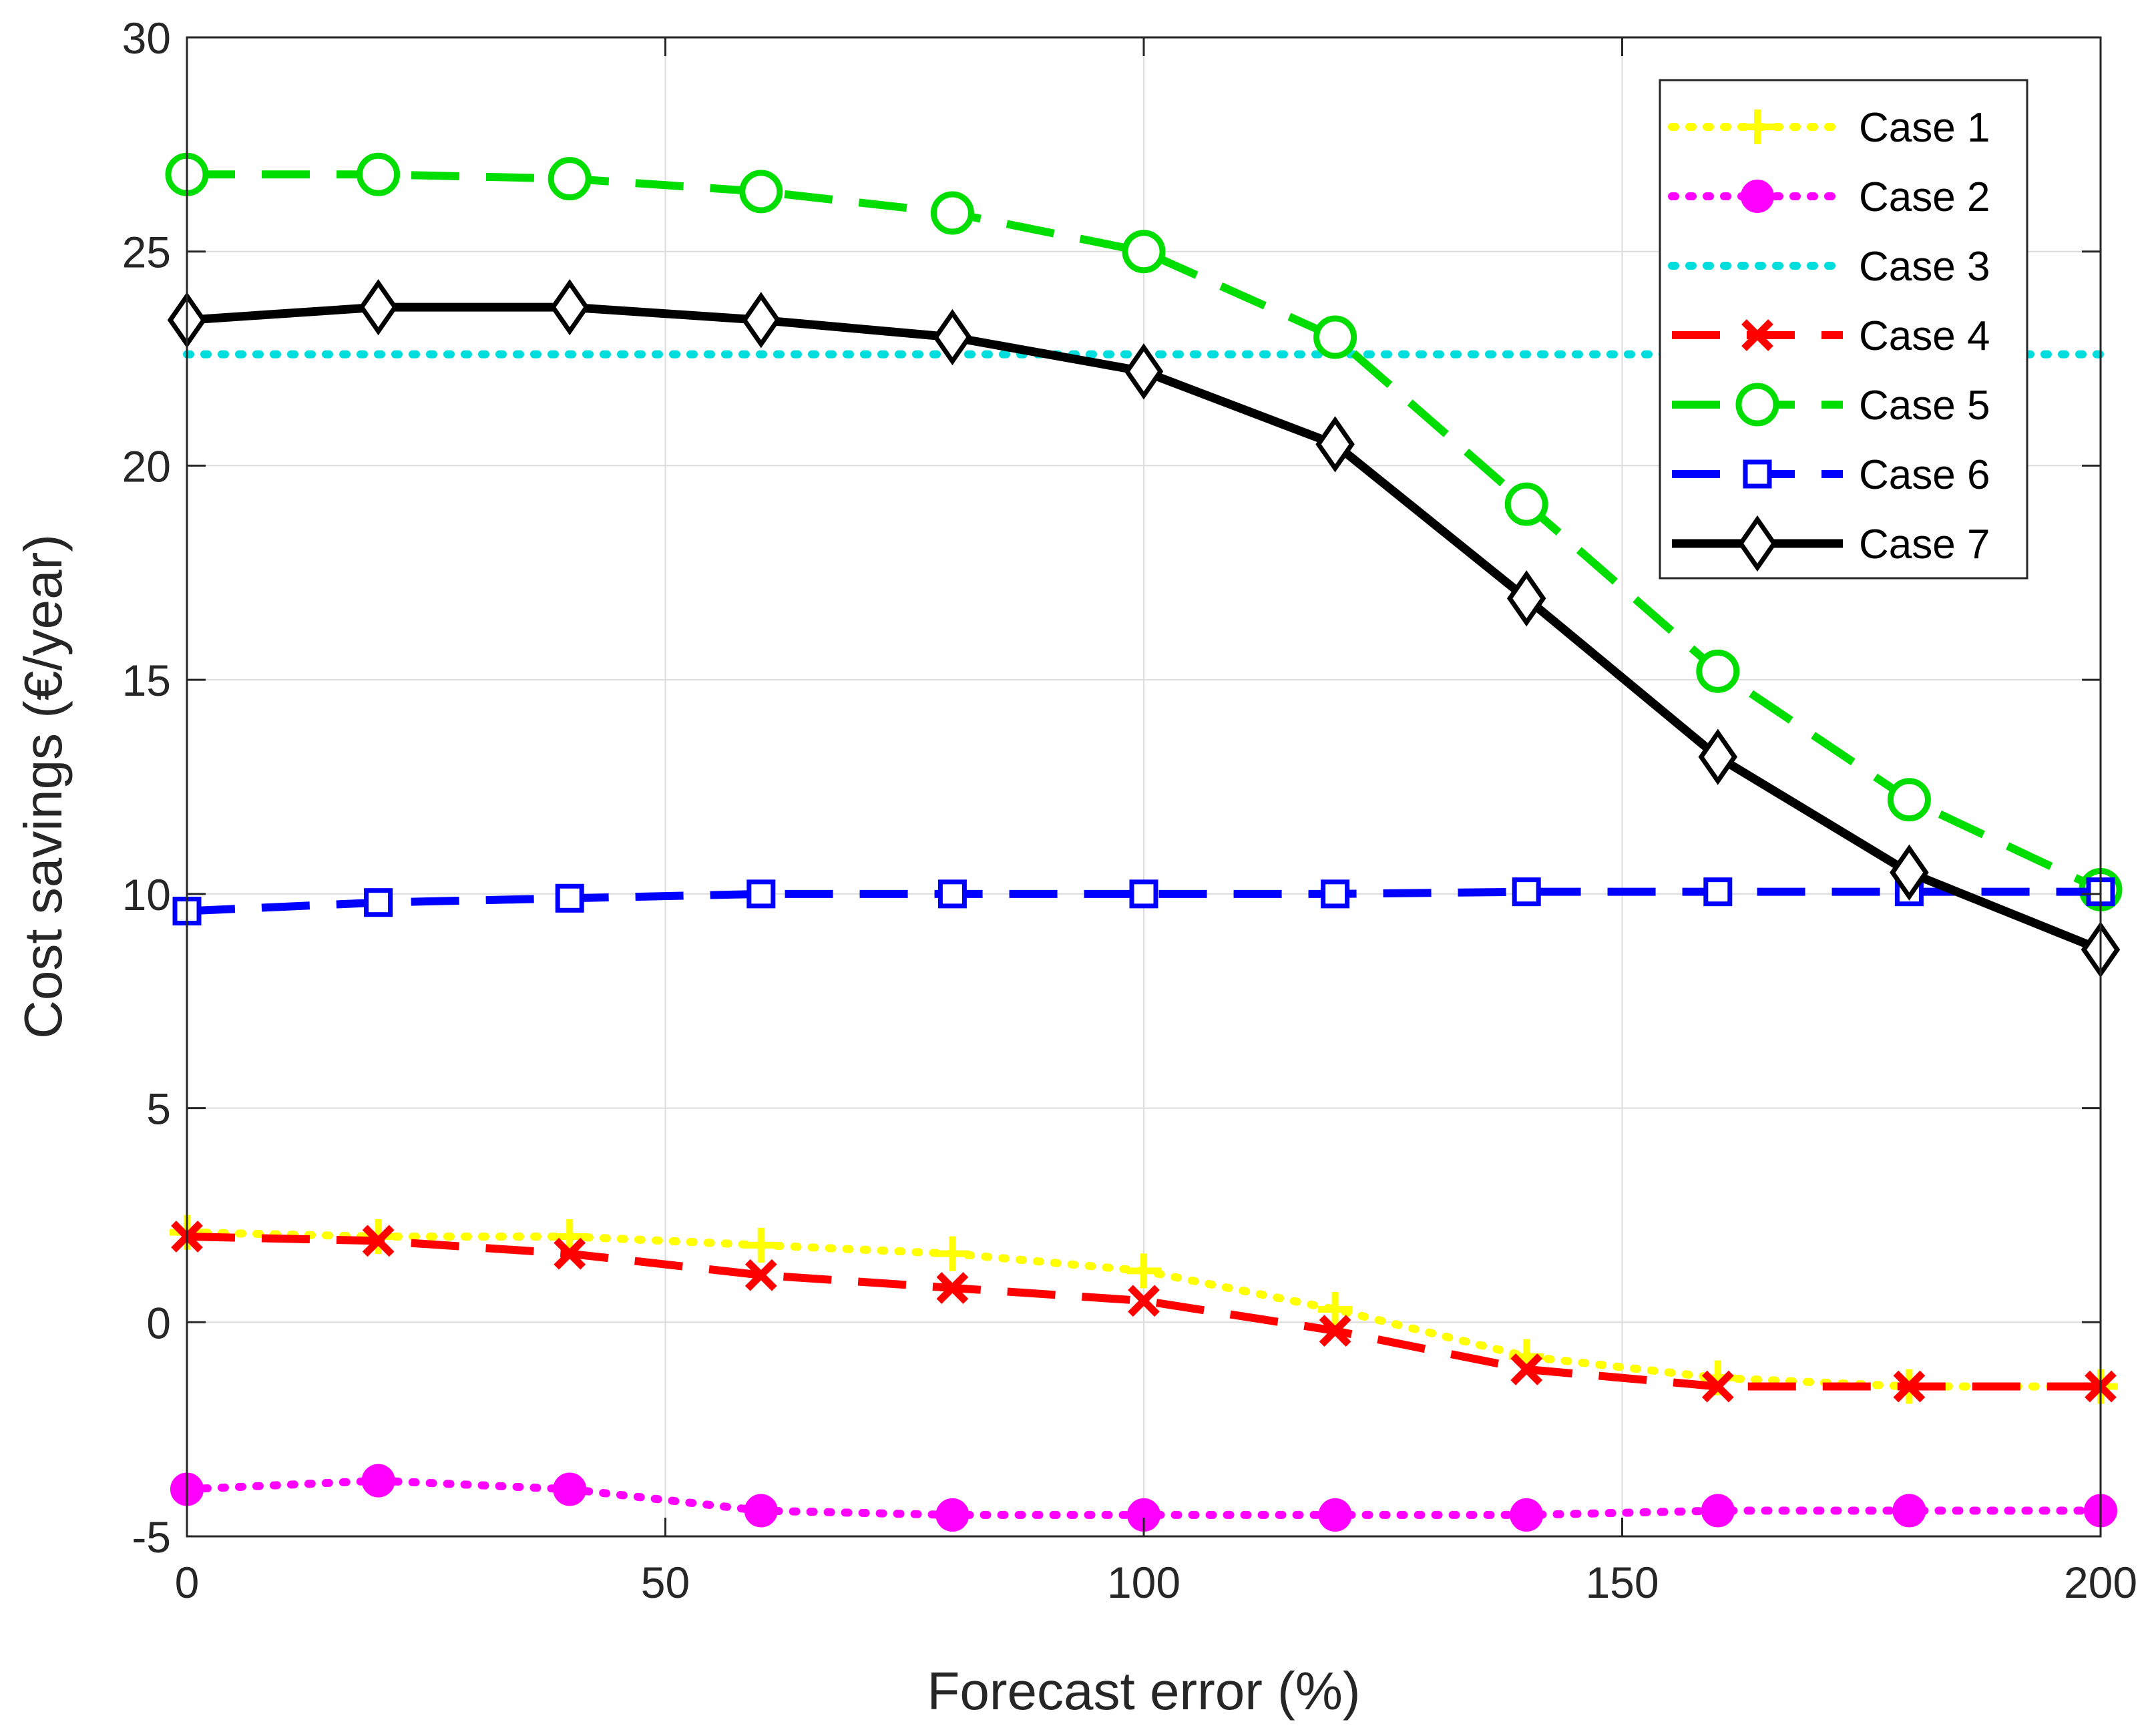 Image resolution: width=2152 pixels, height=1736 pixels. Describe the element at coordinates (1924, 406) in the screenshot. I see `legend-label: Case 5` at that location.